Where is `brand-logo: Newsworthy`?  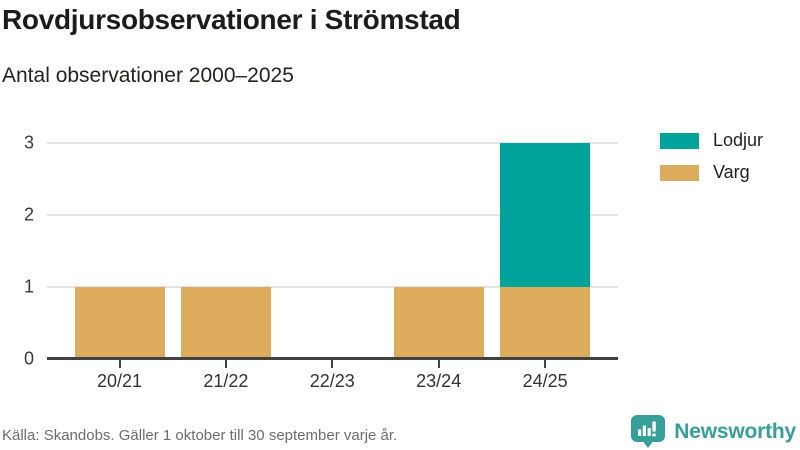 brand-logo: Newsworthy is located at coordinates (713, 431).